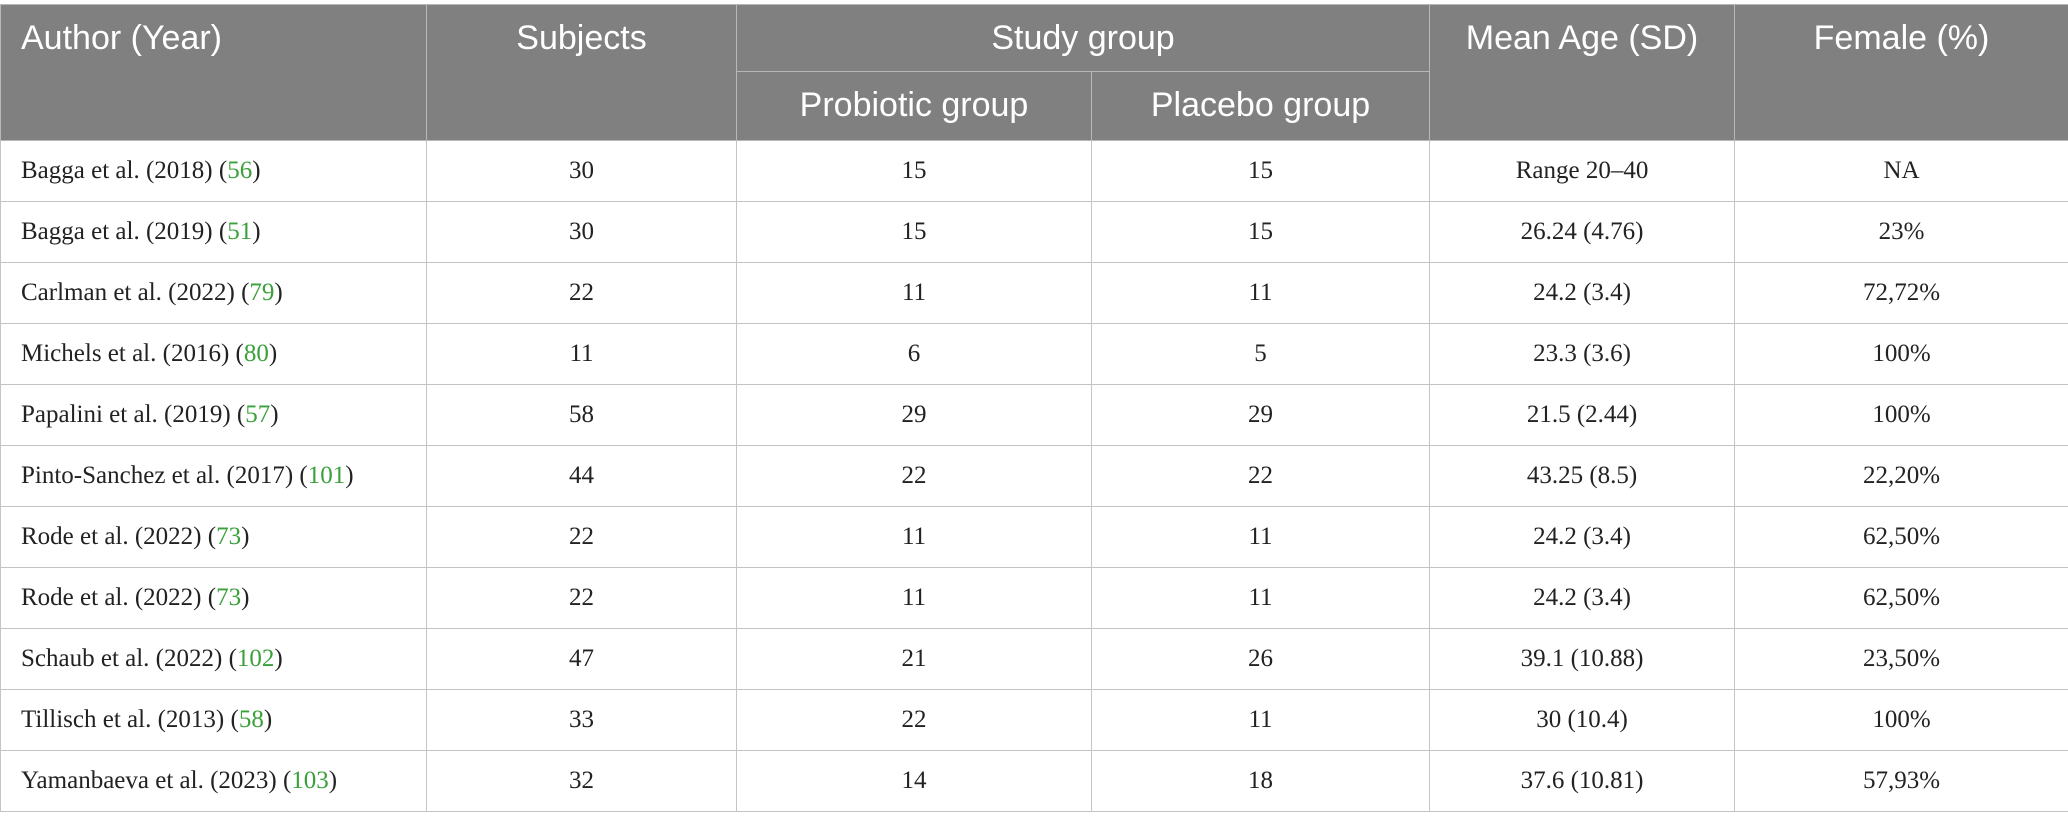 This screenshot has height=839, width=2068. Describe the element at coordinates (1901, 476) in the screenshot. I see `cell-female: 22,20%` at that location.